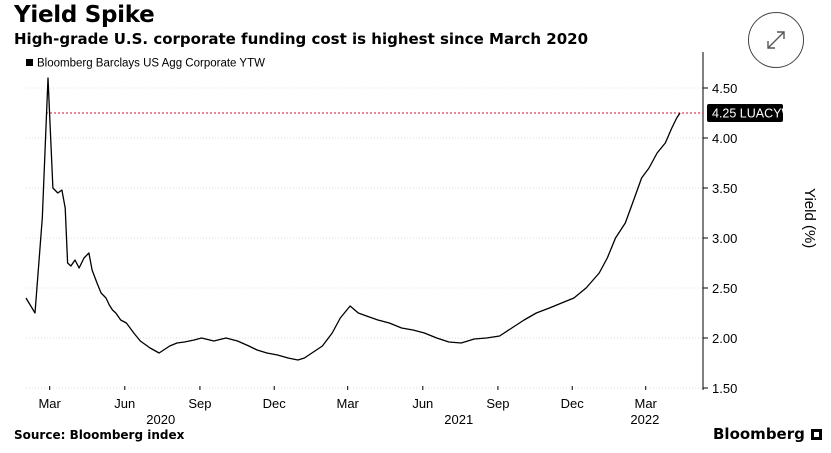 This screenshot has height=453, width=831. Describe the element at coordinates (151, 64) in the screenshot. I see `legend-label: Bloomberg Barclays US Agg Corporate YTW` at that location.